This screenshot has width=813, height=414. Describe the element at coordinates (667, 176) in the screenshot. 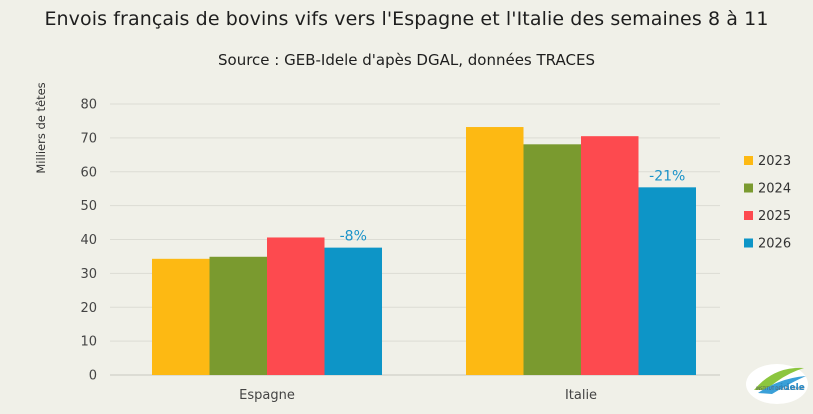

I see `change-annotation: -21%` at that location.